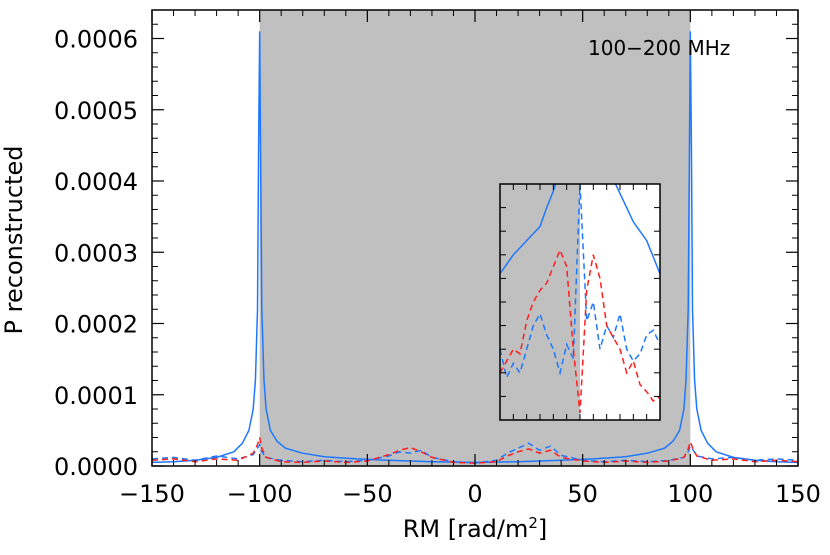 The image size is (830, 555). I want to click on x-tick-label: −100, so click(260, 494).